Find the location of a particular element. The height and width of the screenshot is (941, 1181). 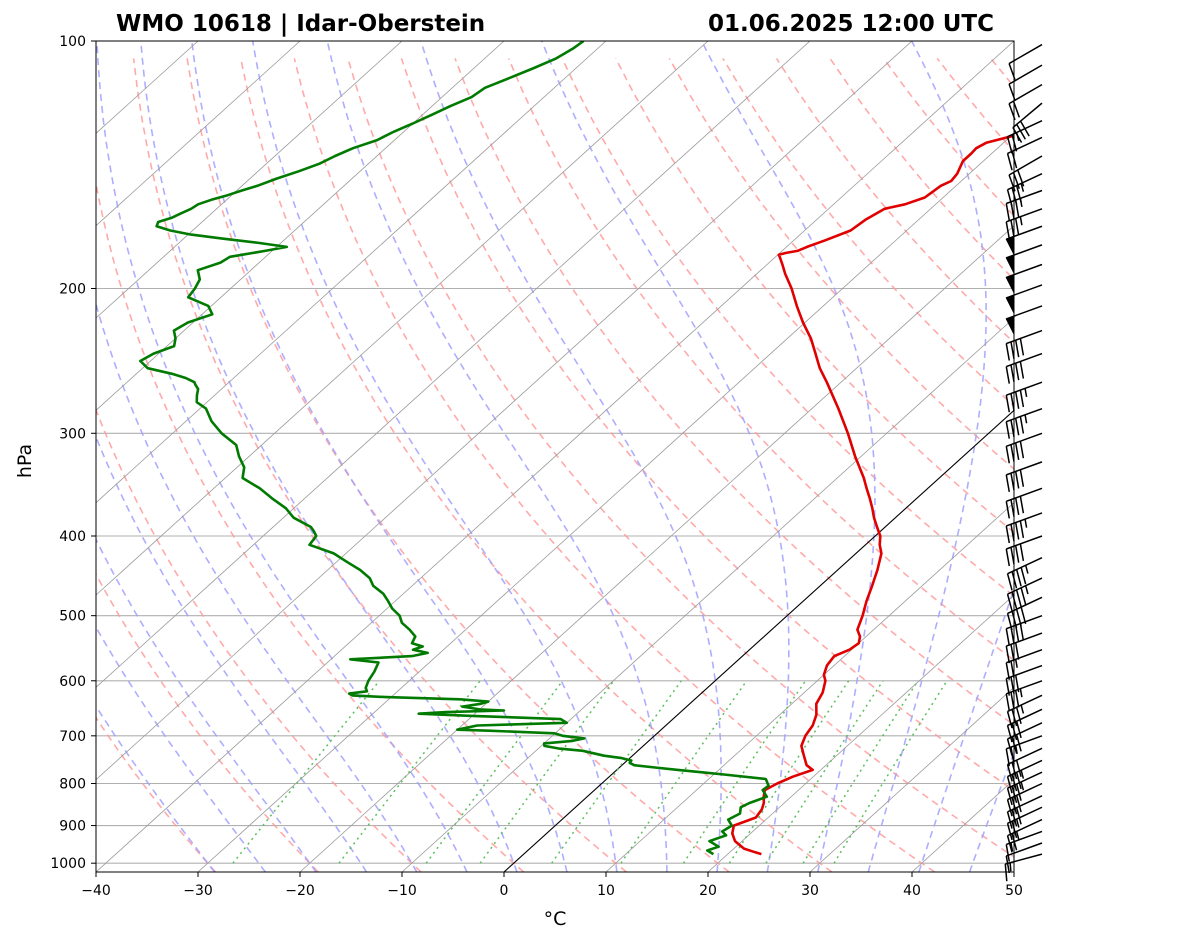

x-axis-label: °C is located at coordinates (555, 919).